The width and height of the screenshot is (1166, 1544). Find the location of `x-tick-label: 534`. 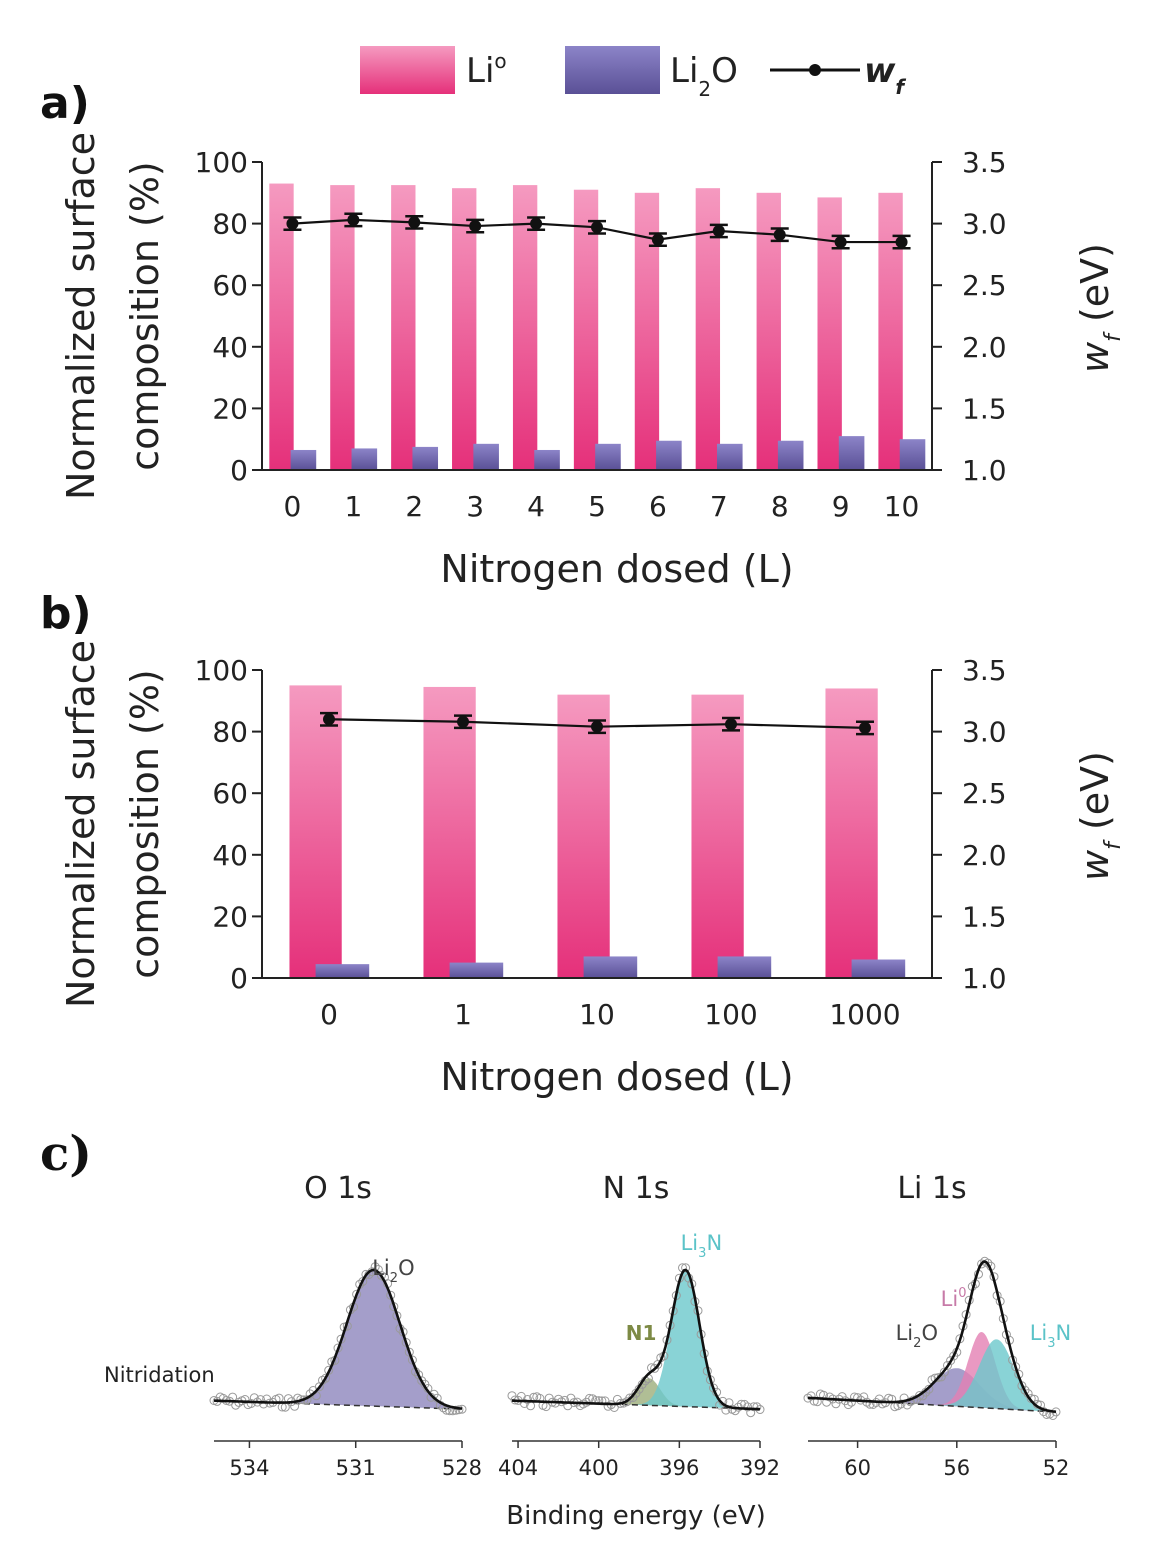

x-tick-label: 534 is located at coordinates (249, 1468).